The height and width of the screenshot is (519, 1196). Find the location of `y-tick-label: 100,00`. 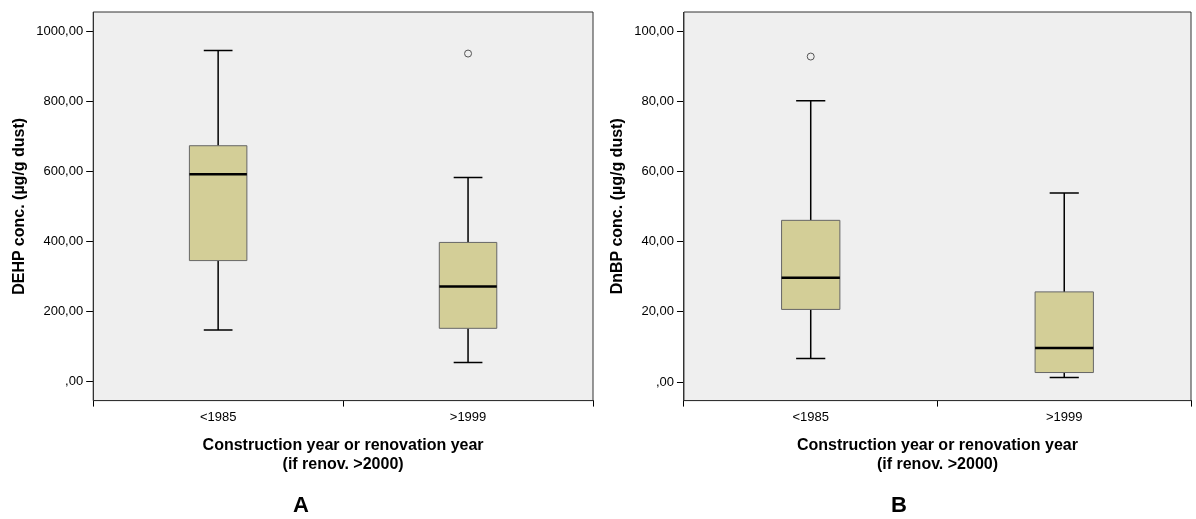

y-tick-label: 100,00 is located at coordinates (654, 30).